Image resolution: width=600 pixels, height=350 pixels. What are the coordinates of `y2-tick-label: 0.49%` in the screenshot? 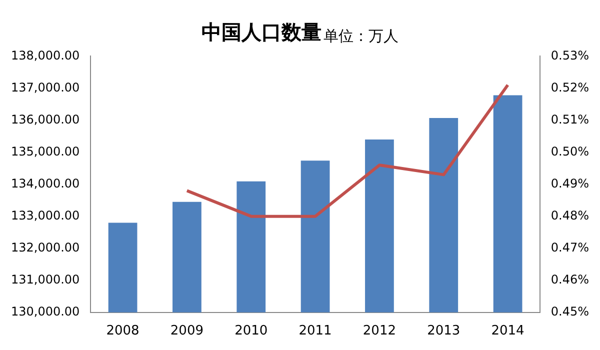 It's located at (570, 183).